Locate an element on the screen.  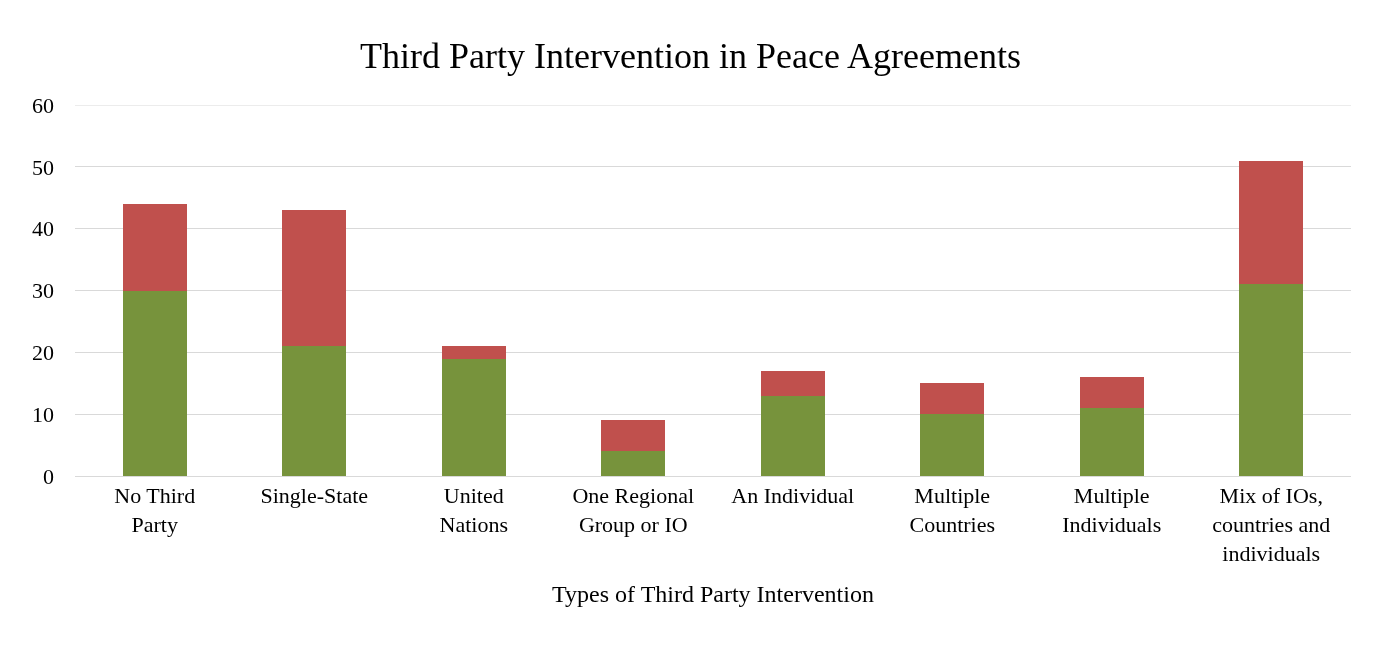
chart-title: Third Party Intervention in Peace Agreements is located at coordinates (690, 55).